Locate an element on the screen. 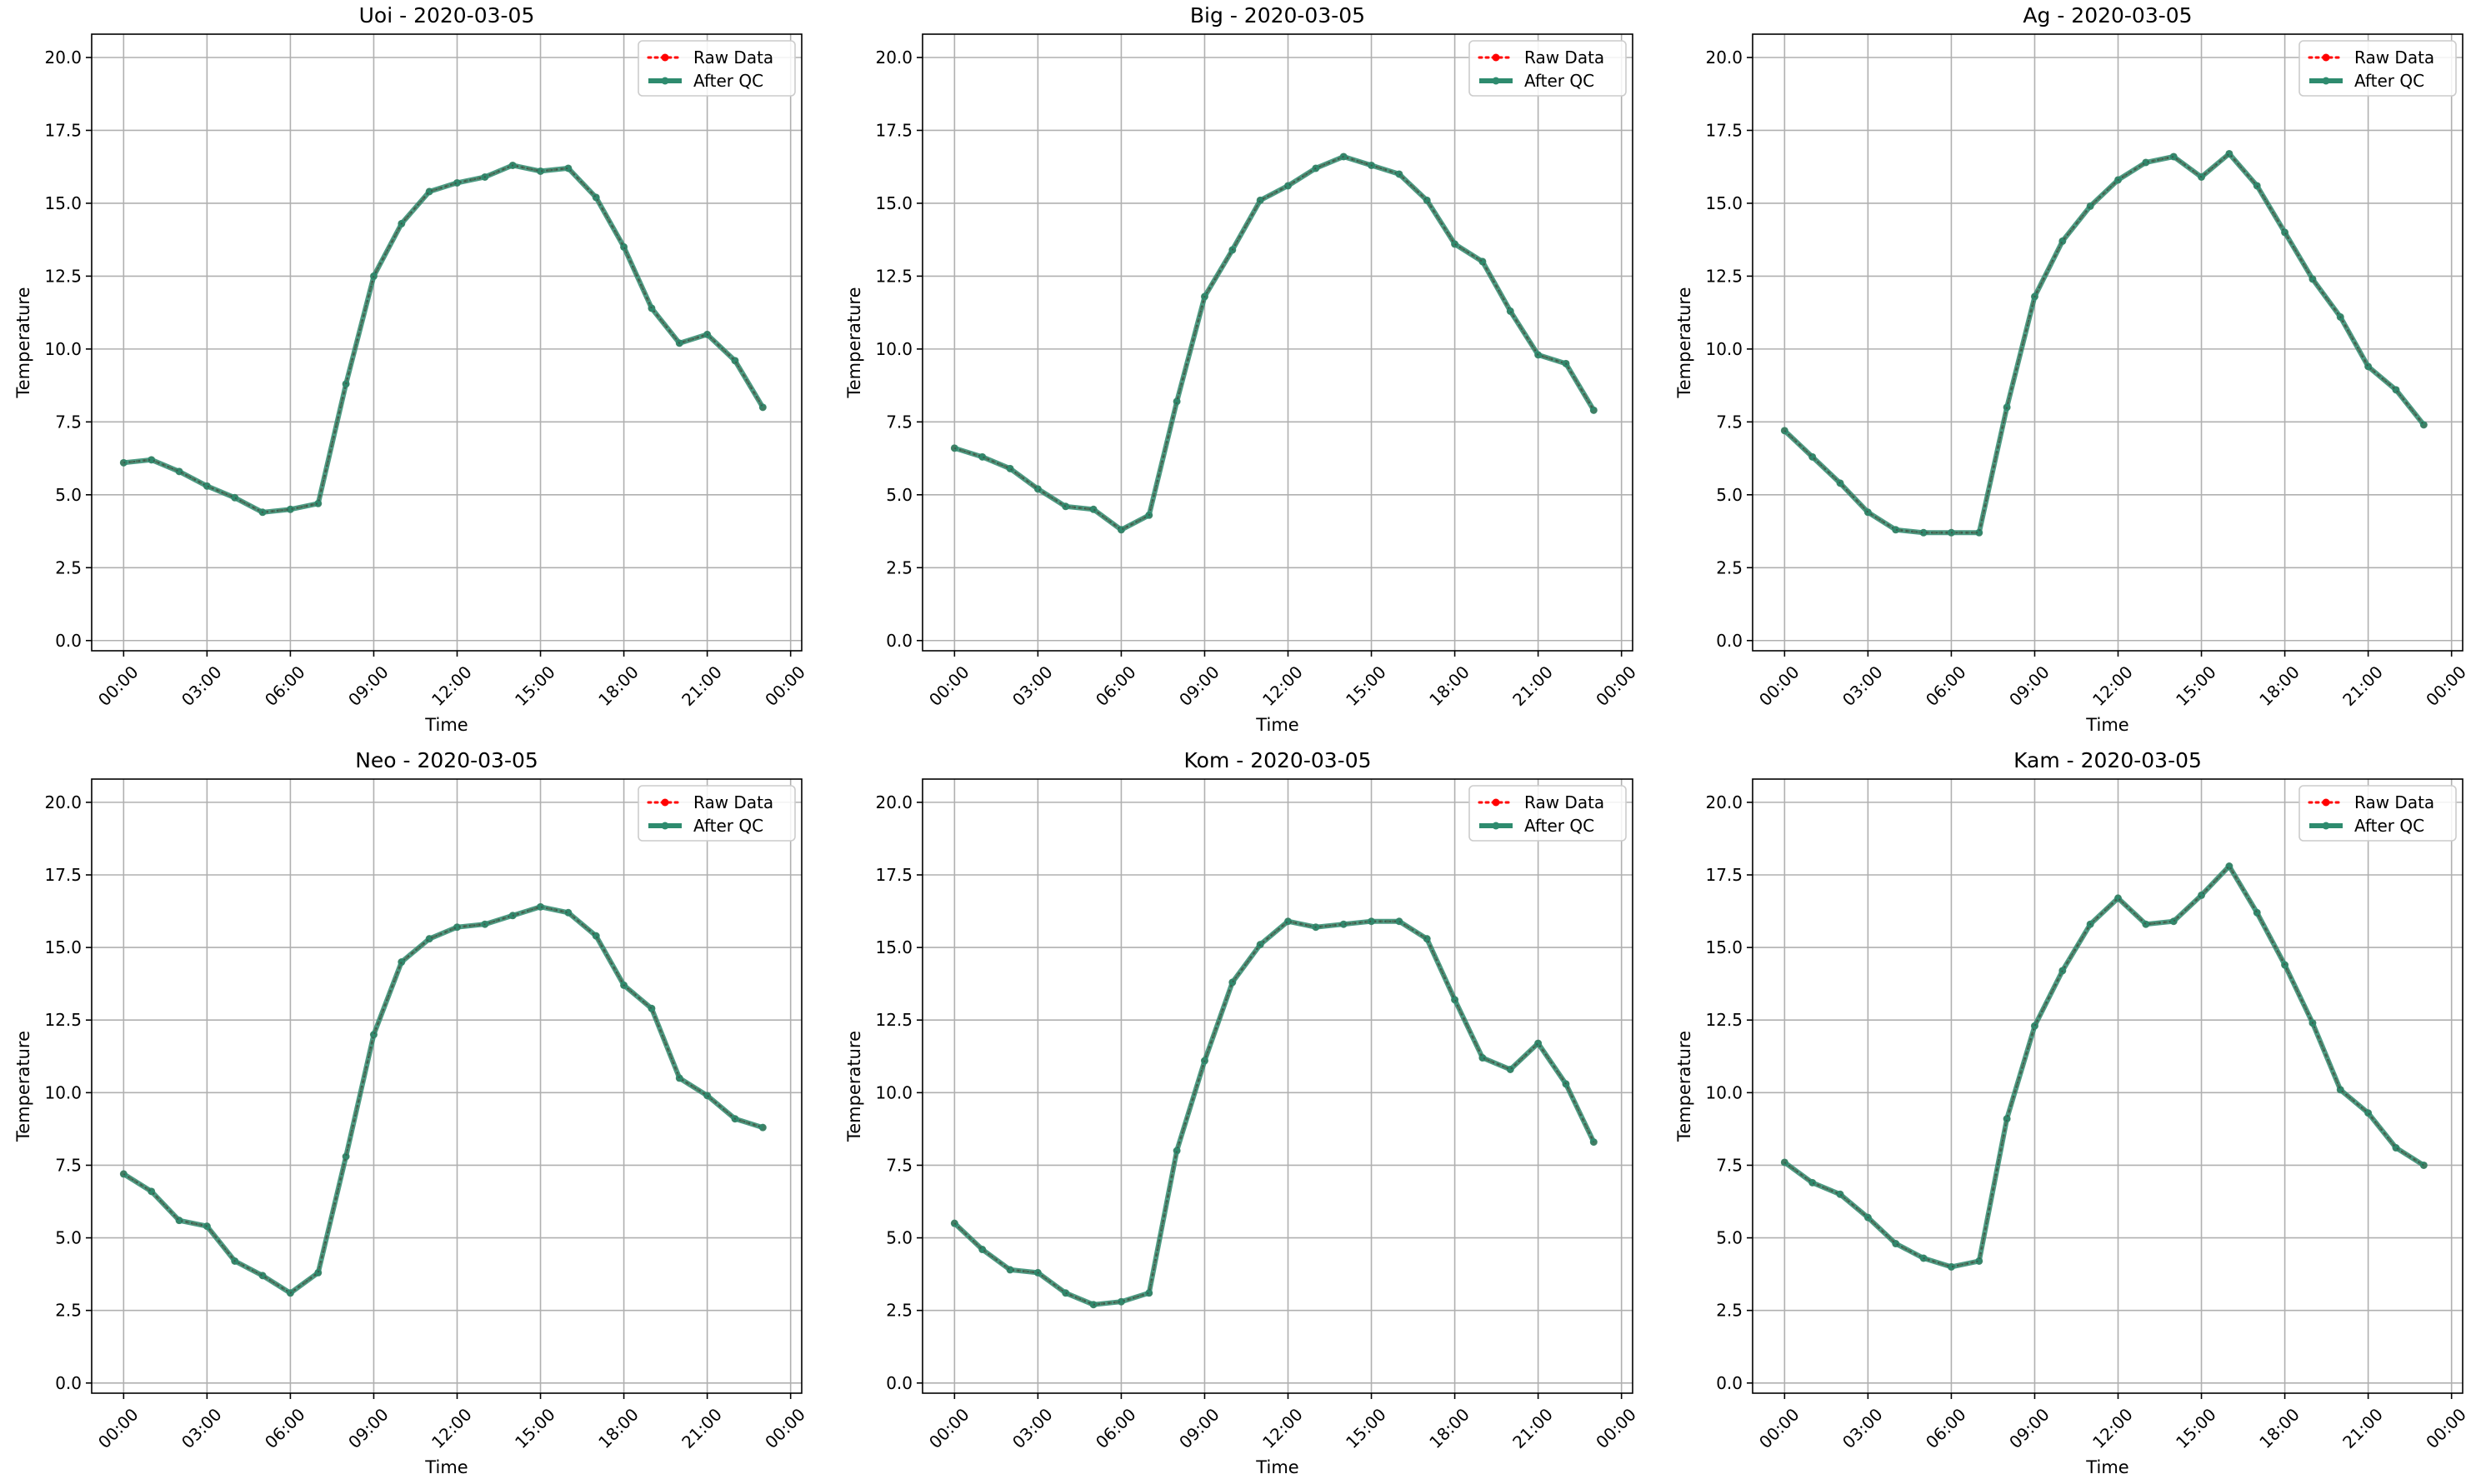 The width and height of the screenshot is (2486, 1484). chart-title: Ag - 2020-03-05 is located at coordinates (2107, 15).